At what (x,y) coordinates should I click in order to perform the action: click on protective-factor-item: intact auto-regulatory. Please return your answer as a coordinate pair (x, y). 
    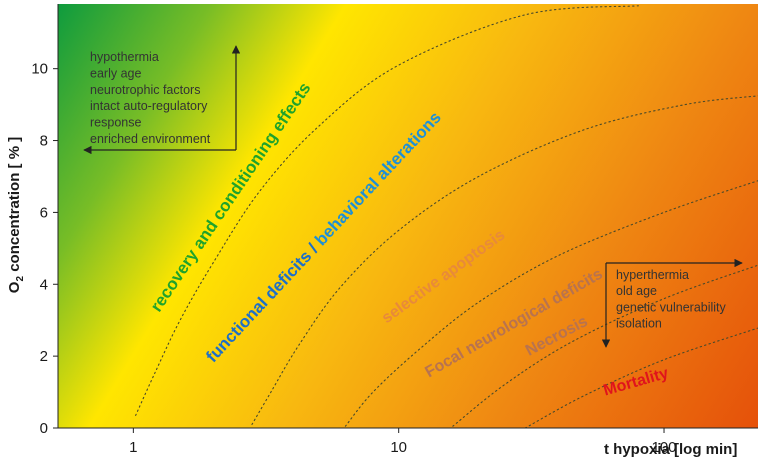
    Looking at the image, I should click on (149, 106).